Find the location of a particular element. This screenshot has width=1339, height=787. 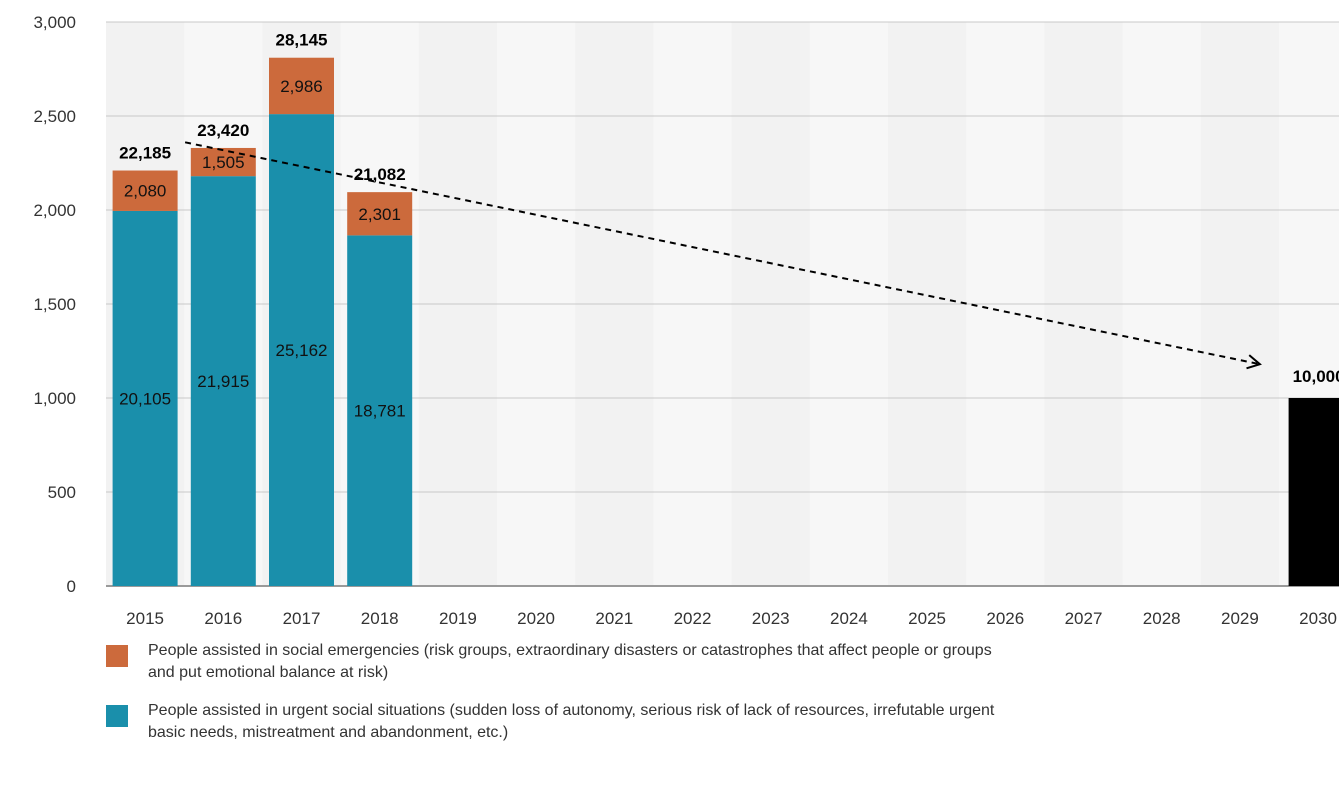

label-emergency-2015: 2,080 is located at coordinates (145, 191).